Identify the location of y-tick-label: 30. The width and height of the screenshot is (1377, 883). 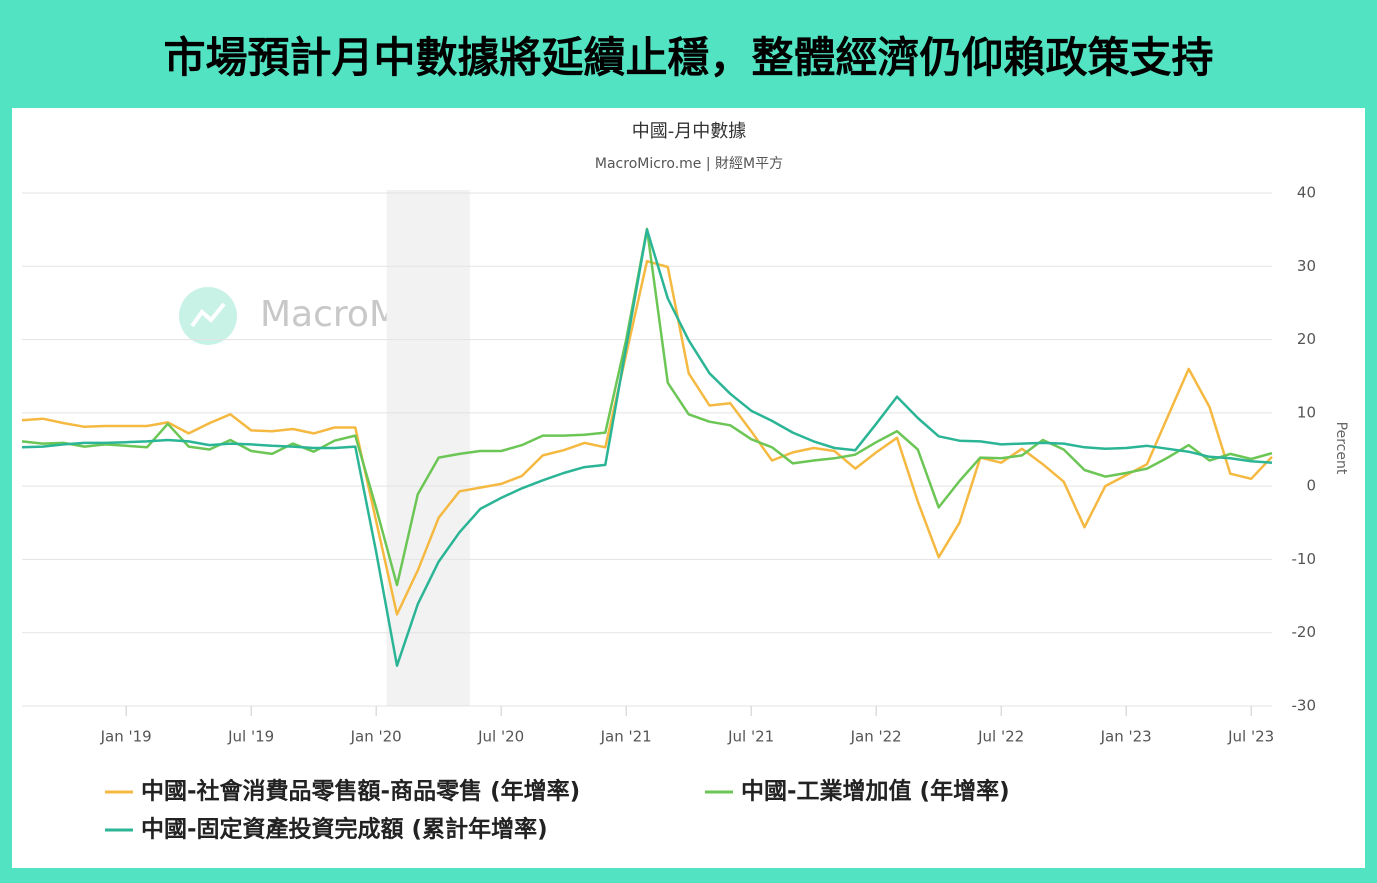
(1306, 266).